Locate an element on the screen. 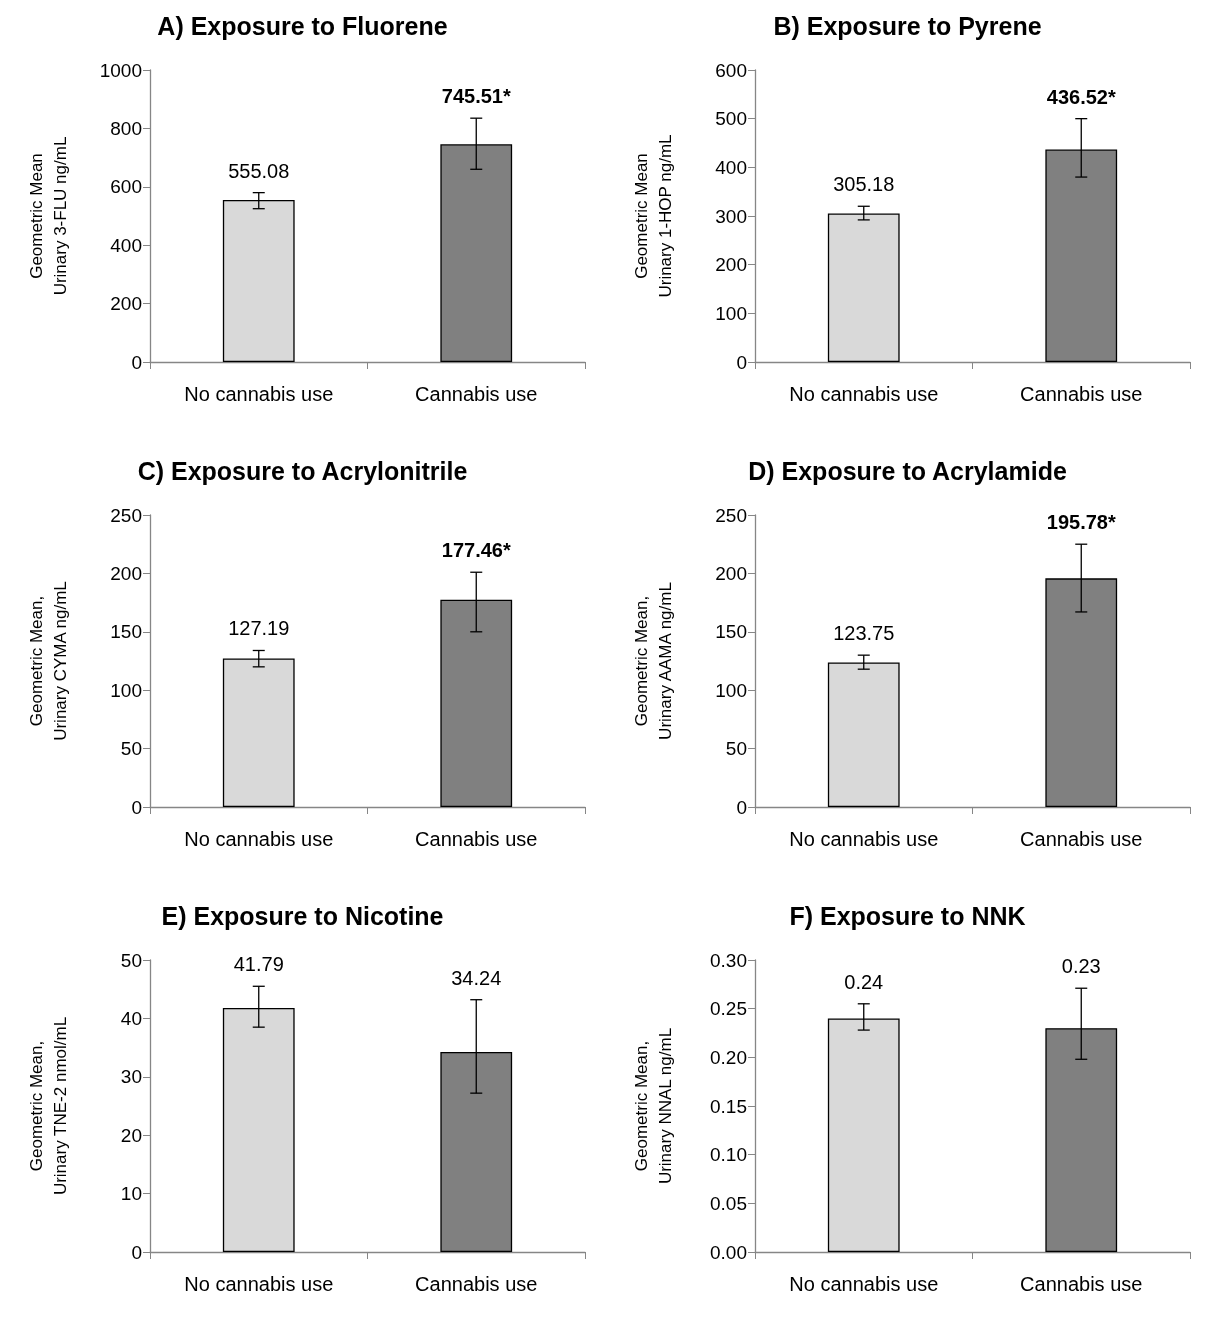 The width and height of the screenshot is (1210, 1334). y-tick-label: 0.25 is located at coordinates (728, 1009).